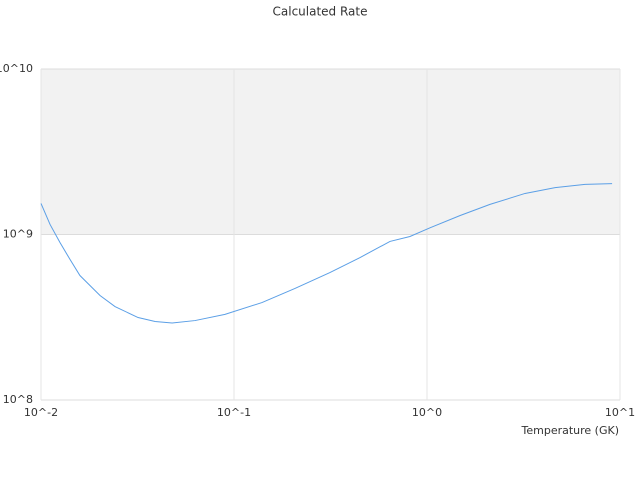 This screenshot has width=640, height=480. What do you see at coordinates (234, 412) in the screenshot?
I see `x-tick-label: 10^-1` at bounding box center [234, 412].